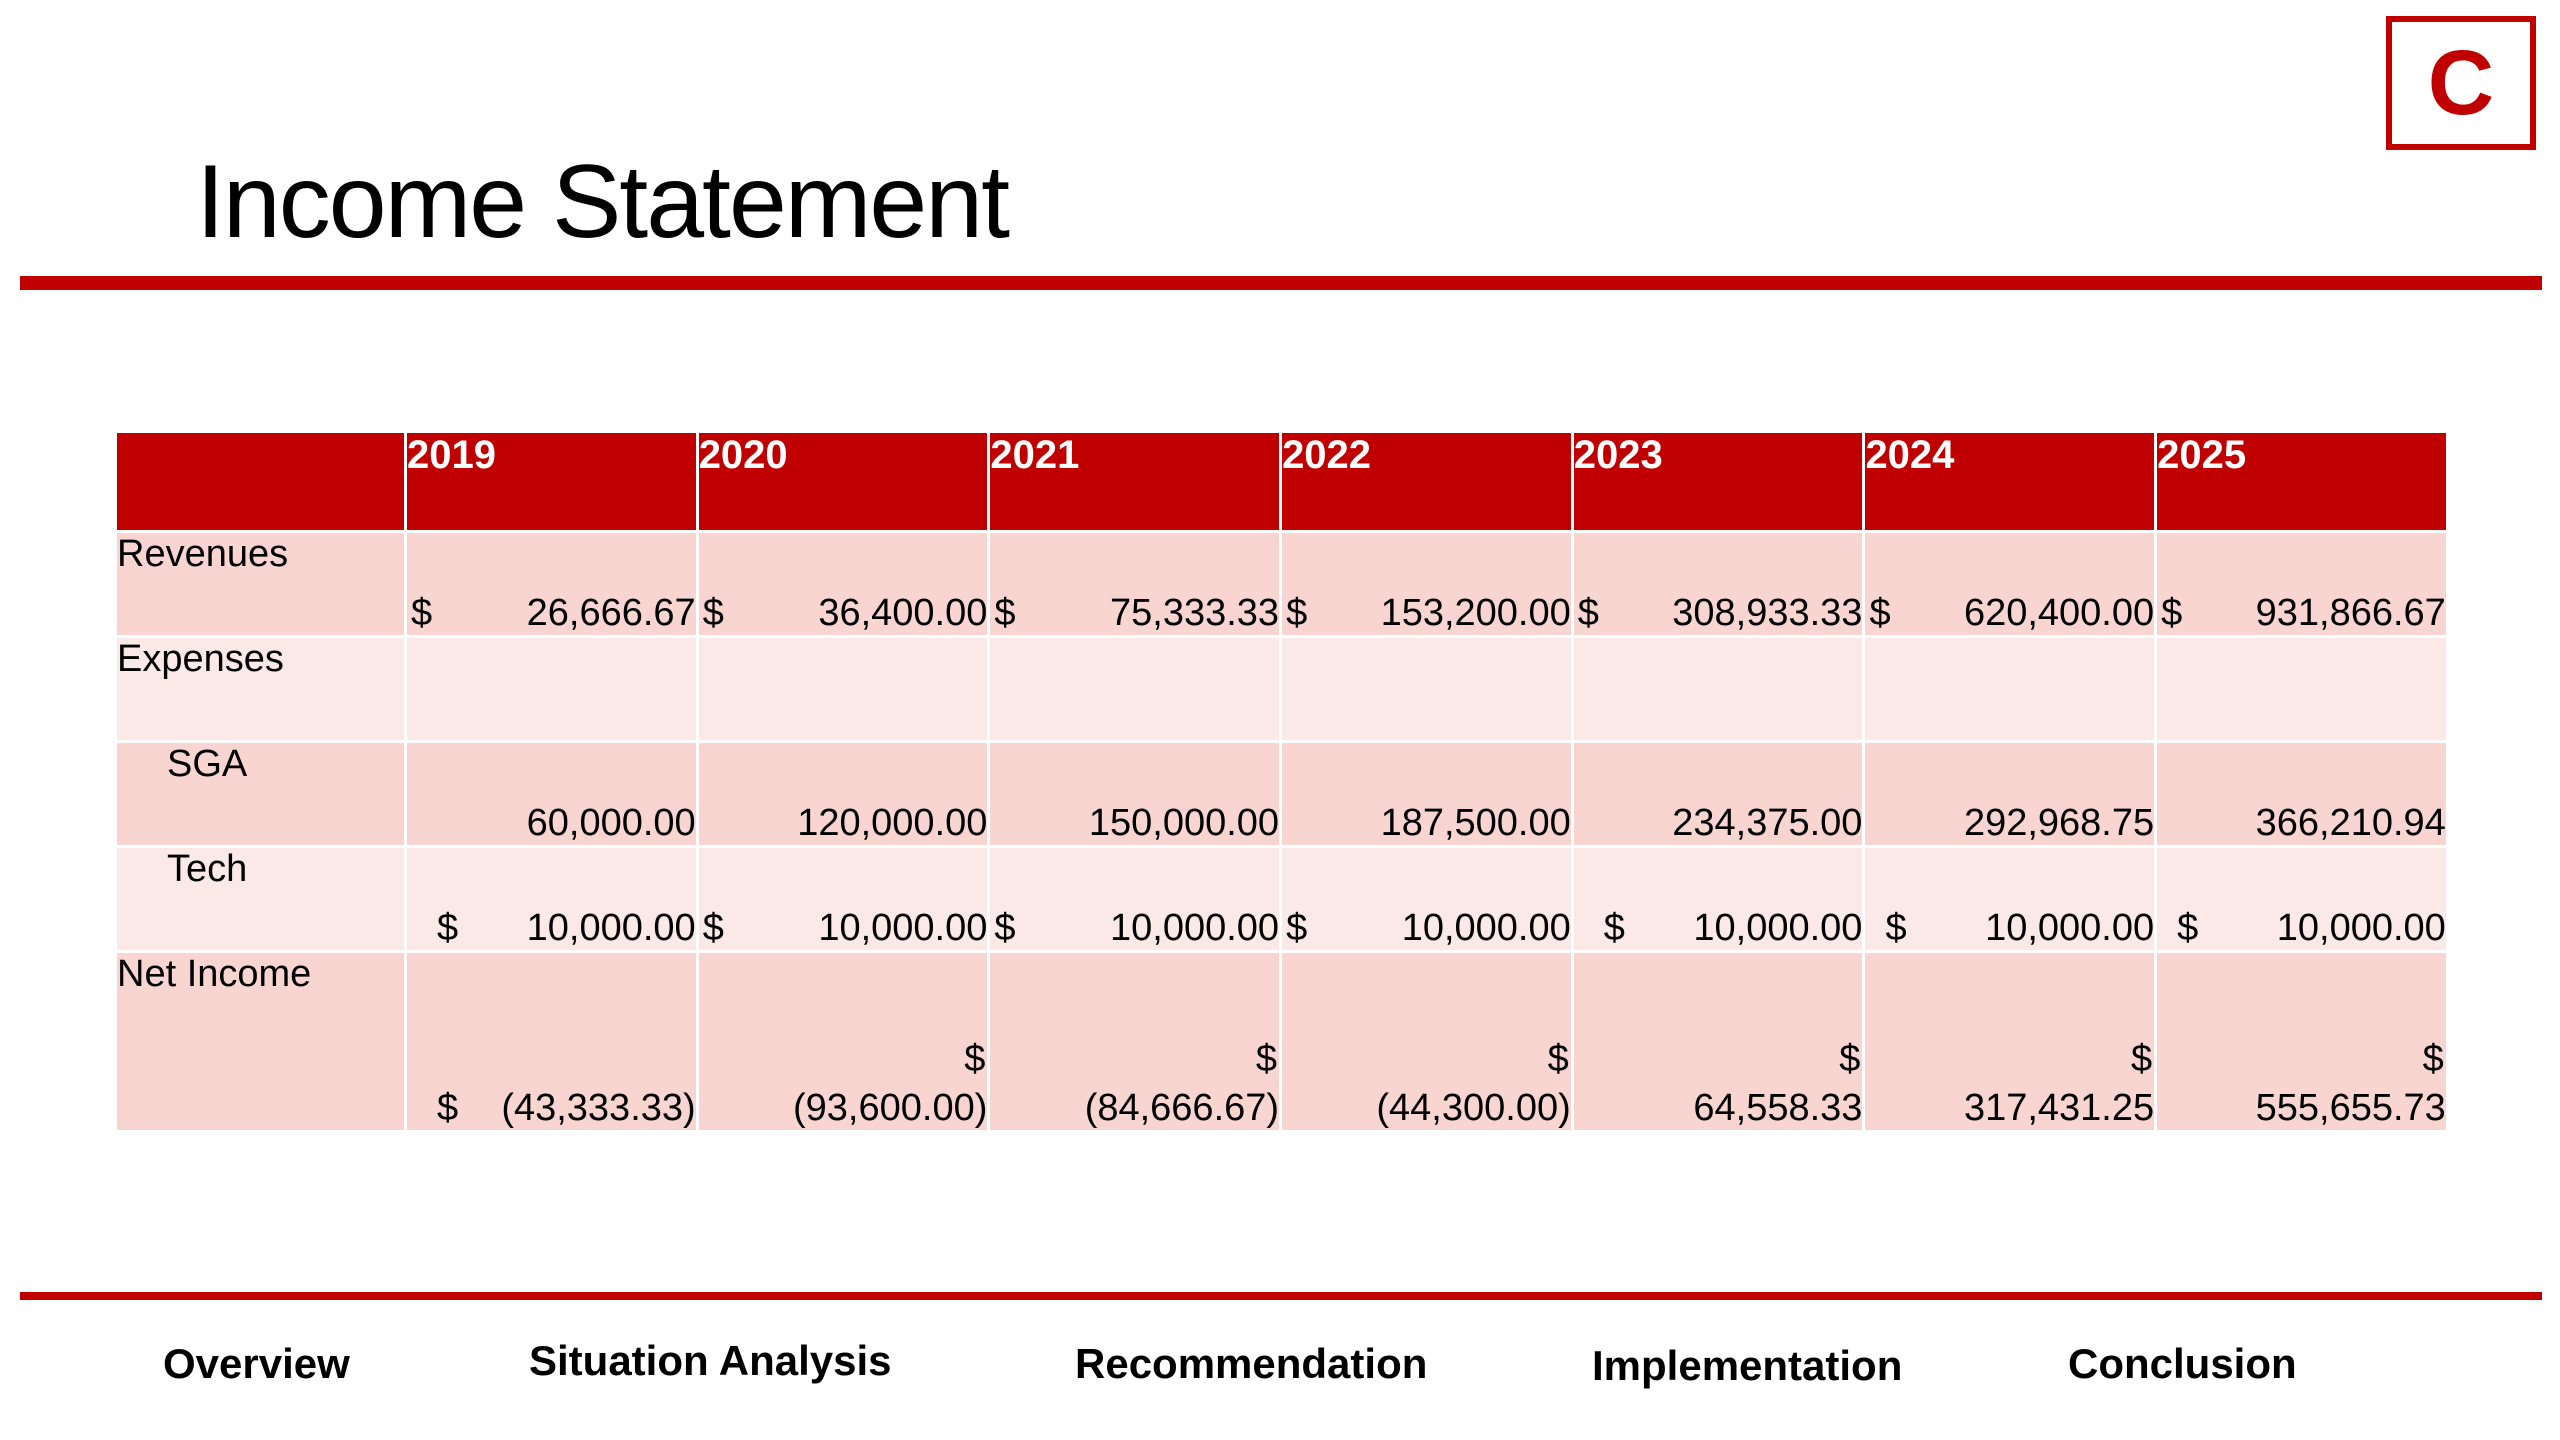  Describe the element at coordinates (260, 481) in the screenshot. I see `header-corner-cell` at that location.